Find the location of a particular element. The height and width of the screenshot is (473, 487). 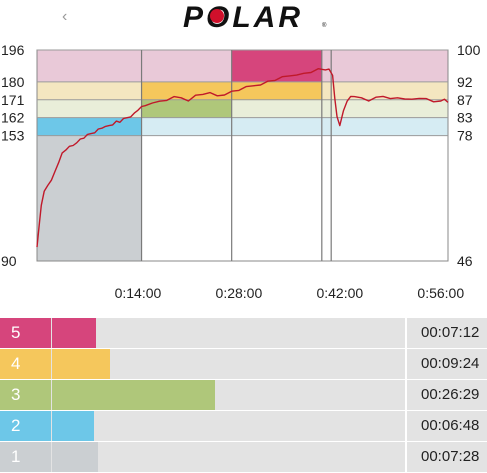

left-tick-label: 90 is located at coordinates (9, 261).